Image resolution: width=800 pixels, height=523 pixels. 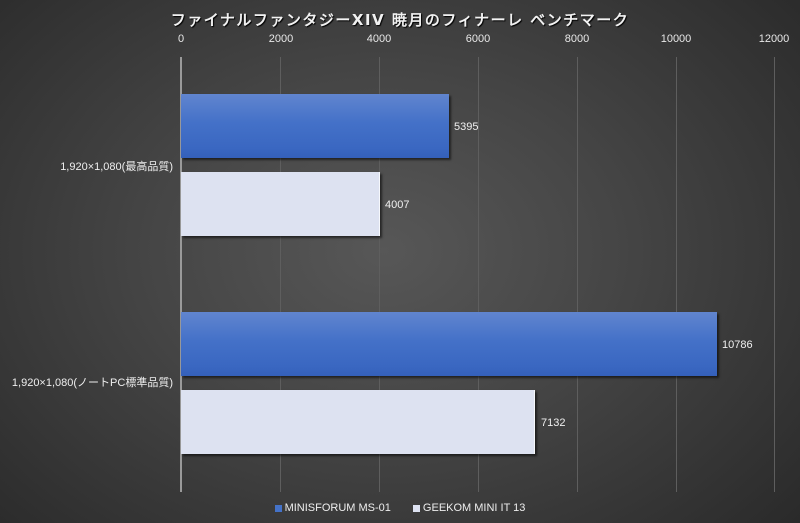 What do you see at coordinates (416, 508) in the screenshot?
I see `legend-swatch-light-icon` at bounding box center [416, 508].